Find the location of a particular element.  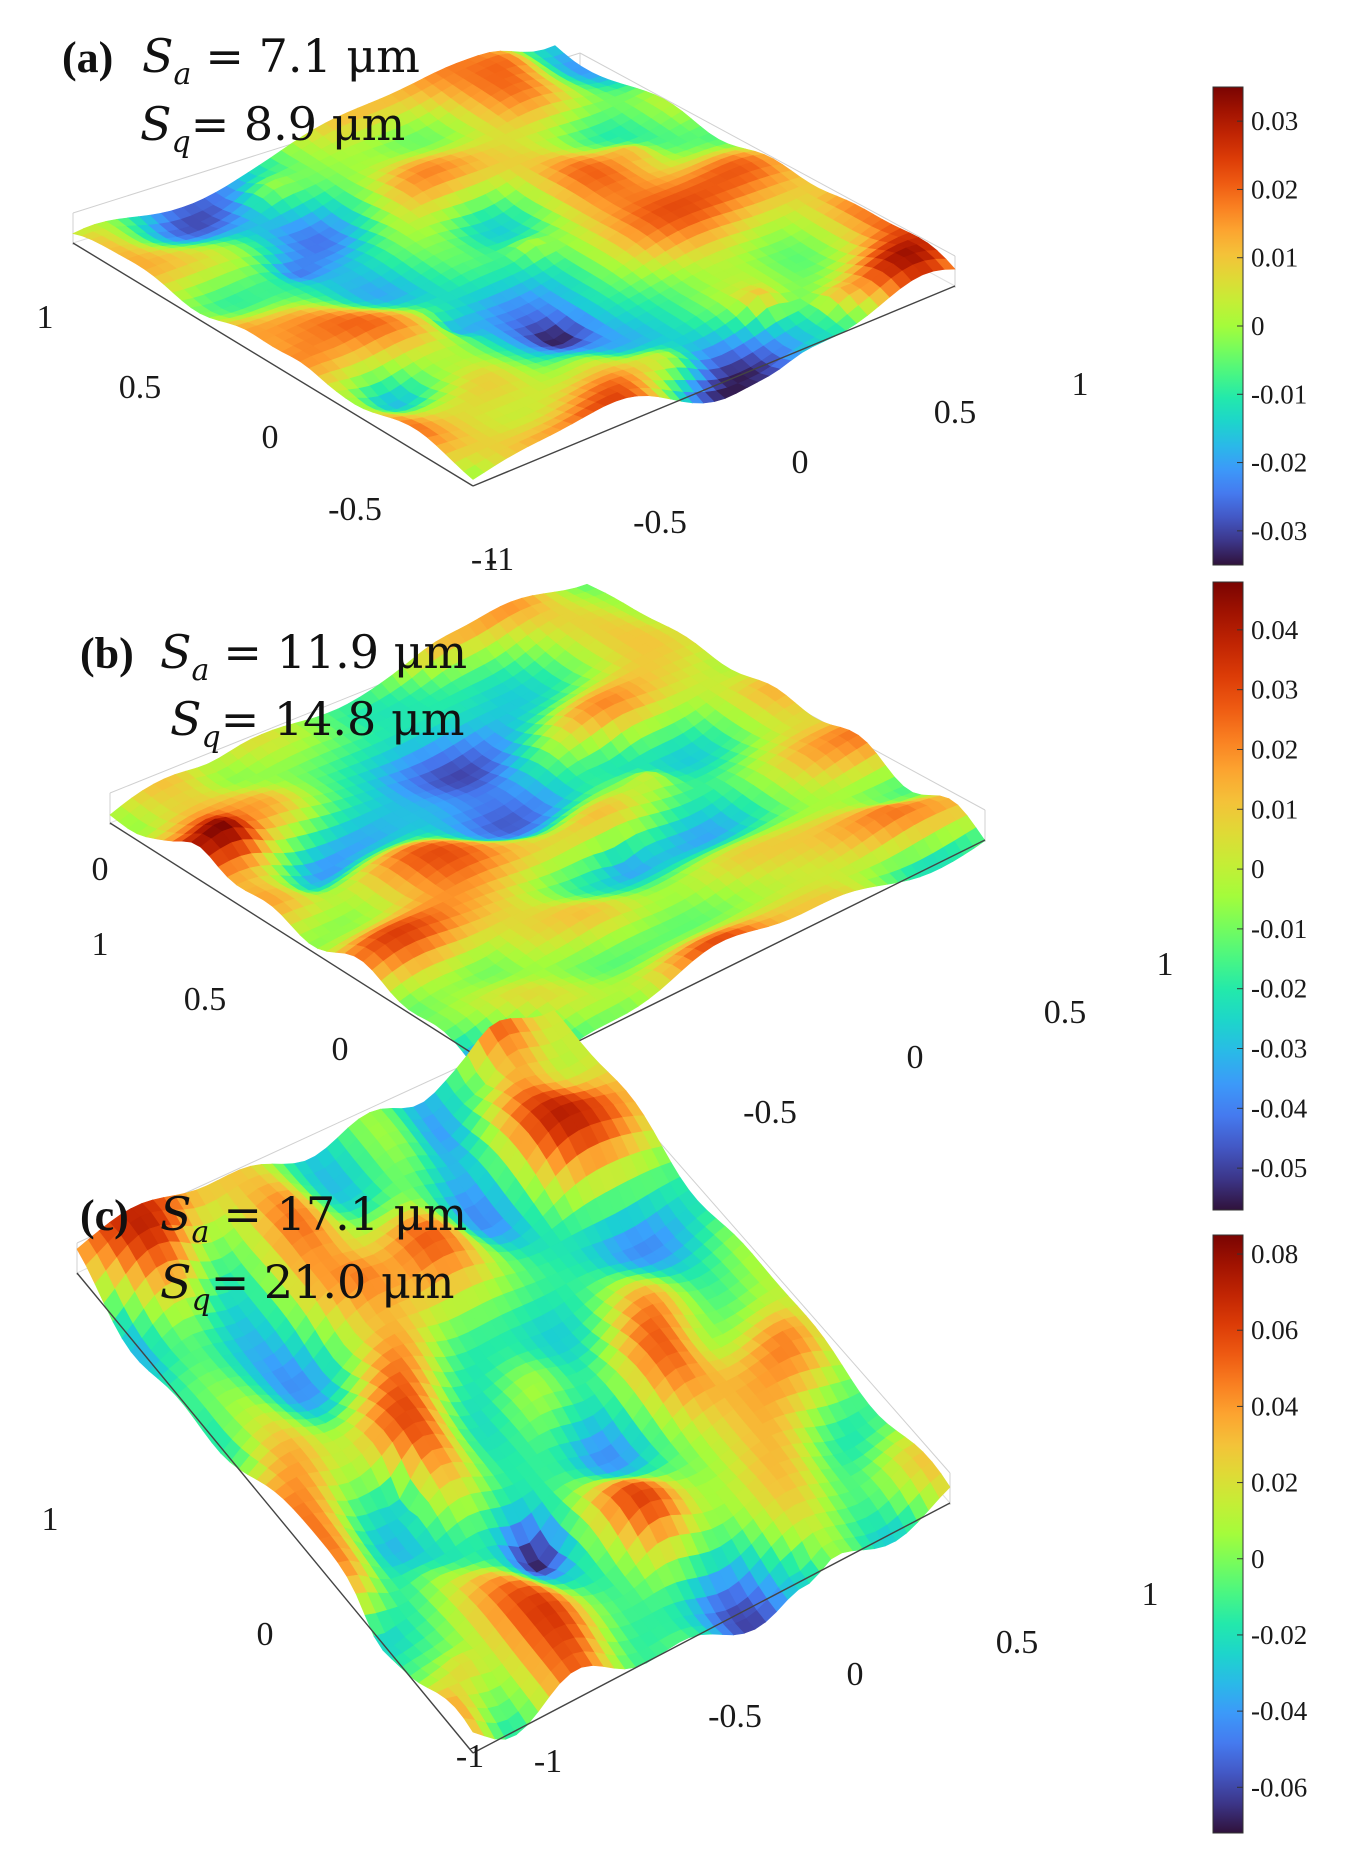

panel-label: (a) is located at coordinates (87, 57).